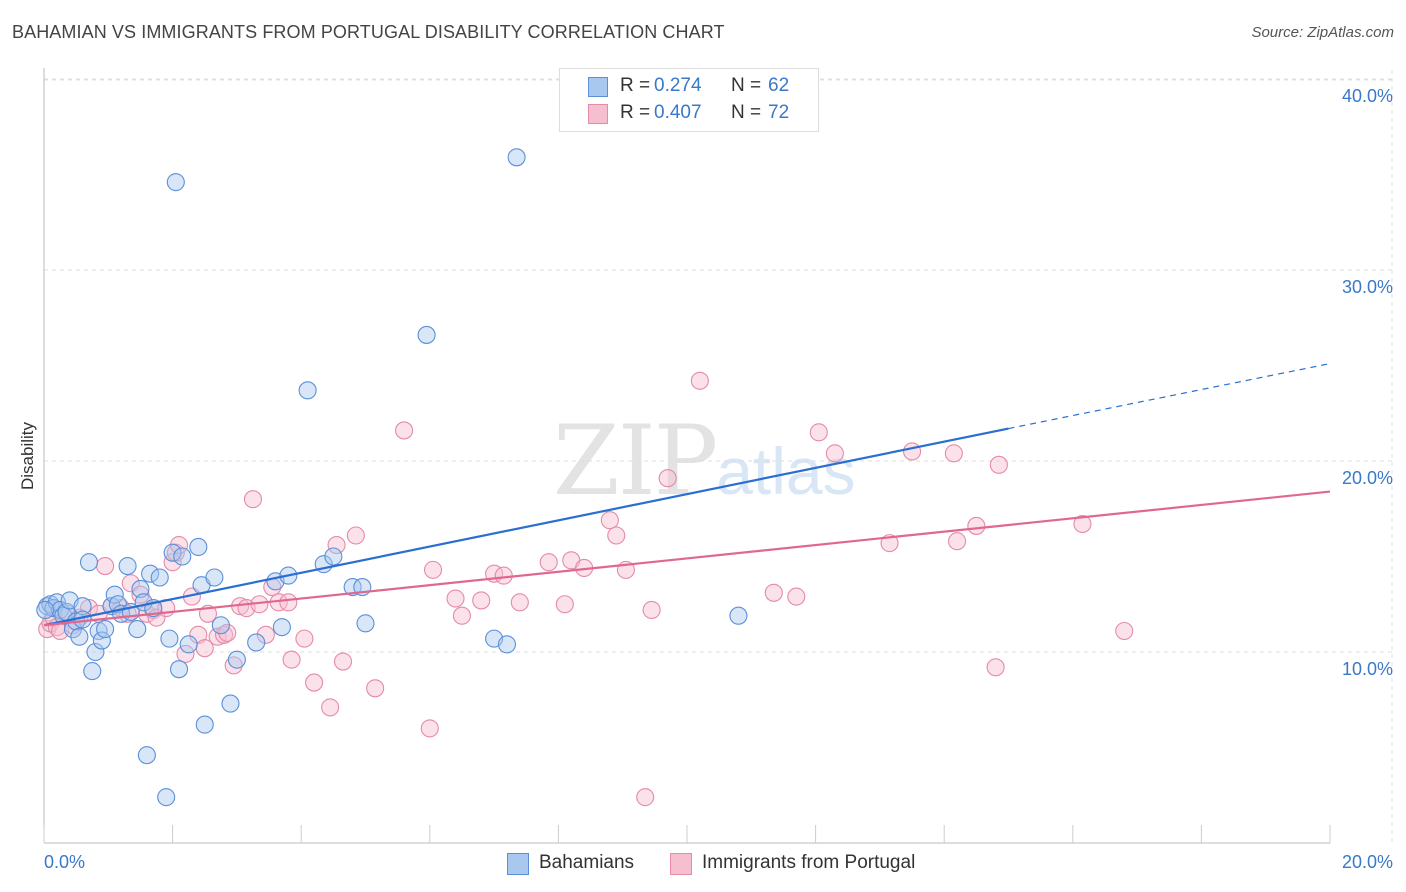 Image resolution: width=1406 pixels, height=892 pixels. I want to click on y-tick-label-40: 40.0%, so click(1367, 96).